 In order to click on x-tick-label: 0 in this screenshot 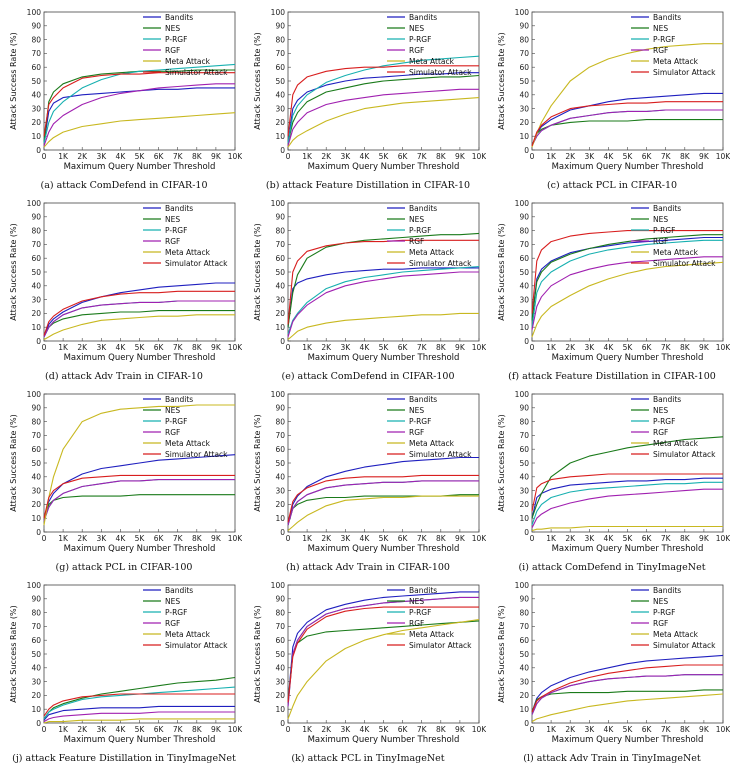, I will do `click(44, 538)`.